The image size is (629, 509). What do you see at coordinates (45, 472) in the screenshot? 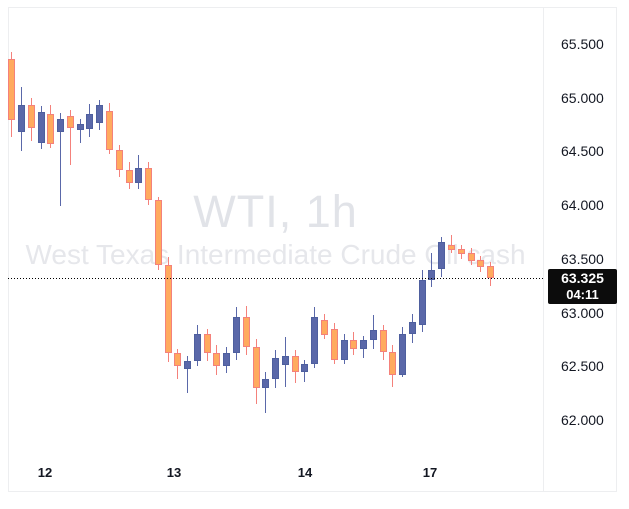
I see `time-axis-label: 12` at bounding box center [45, 472].